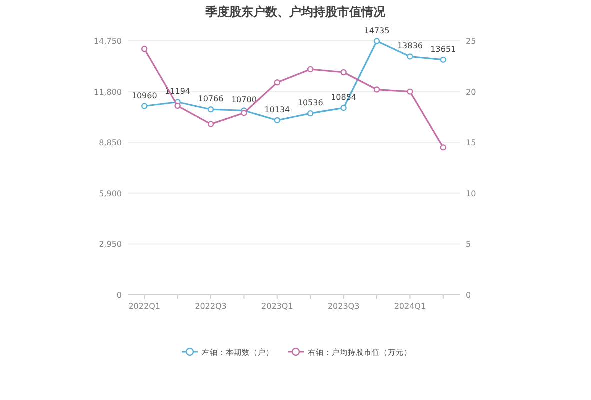  What do you see at coordinates (244, 100) in the screenshot?
I see `data-label: 10700` at bounding box center [244, 100].